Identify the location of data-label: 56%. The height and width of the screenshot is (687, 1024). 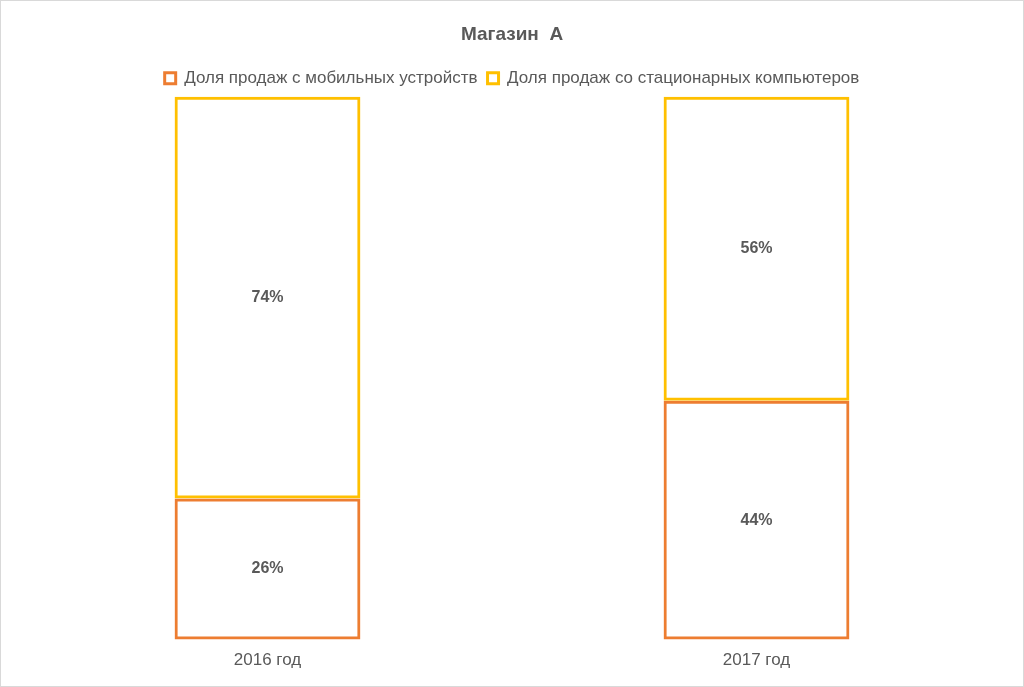
(756, 248).